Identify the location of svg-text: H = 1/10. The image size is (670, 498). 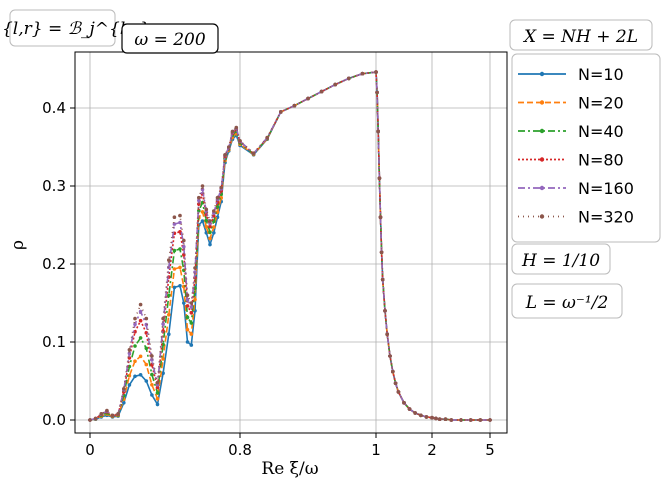
(560, 261).